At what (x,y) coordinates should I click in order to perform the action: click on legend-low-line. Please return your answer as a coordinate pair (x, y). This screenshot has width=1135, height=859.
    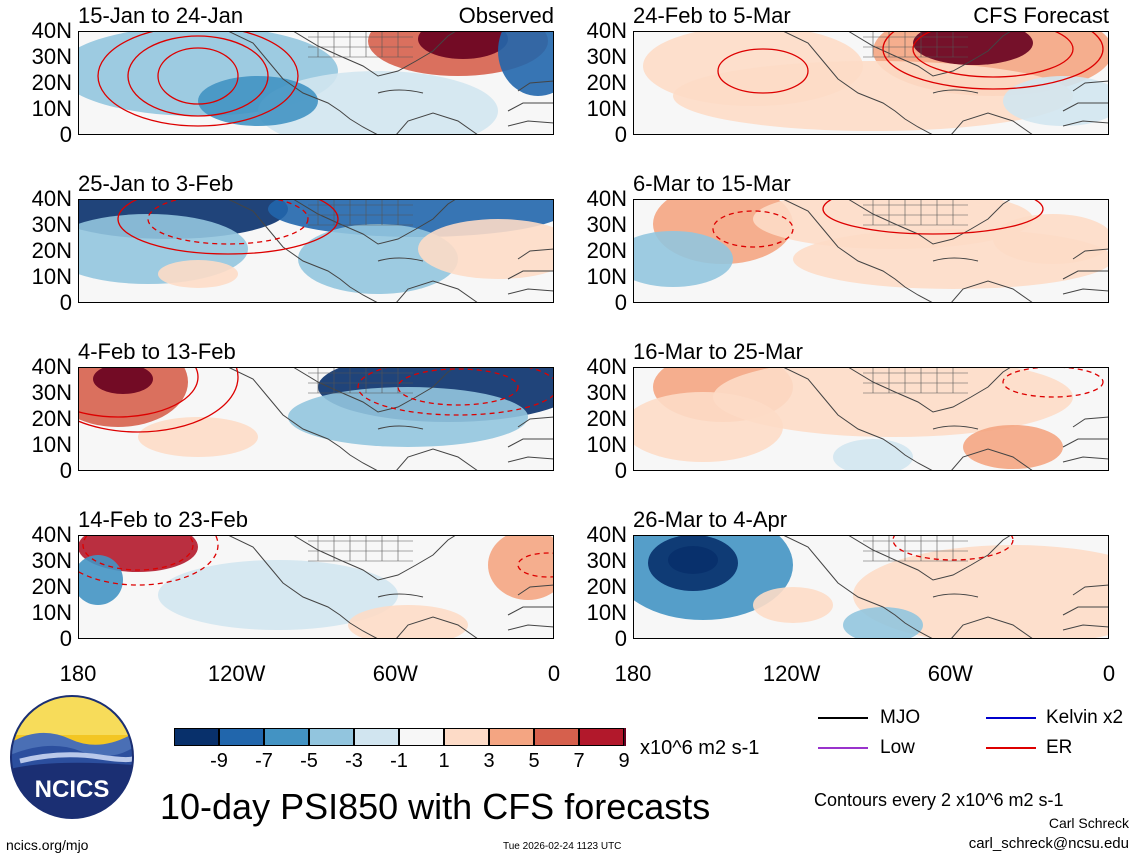
    Looking at the image, I should click on (843, 748).